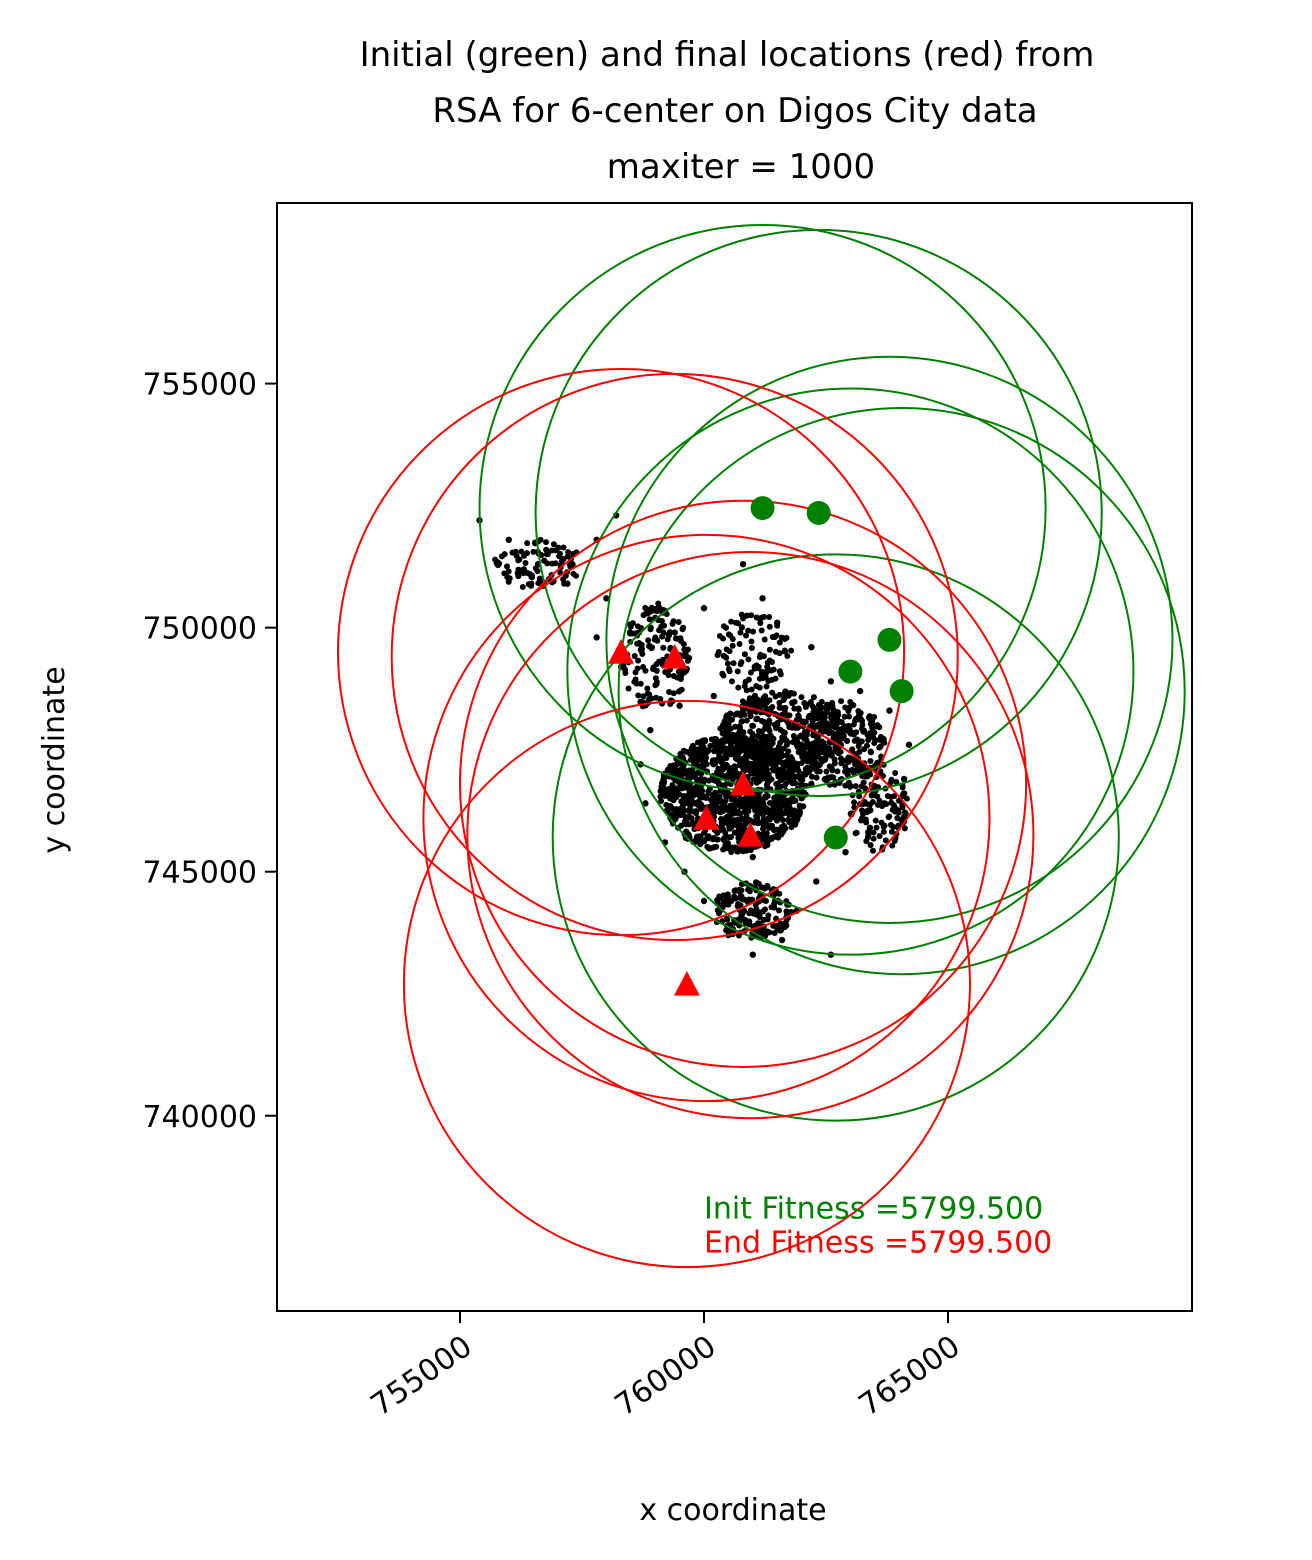  I want to click on chart-title-line-2: RSA for 6-center on Digos City data, so click(734, 111).